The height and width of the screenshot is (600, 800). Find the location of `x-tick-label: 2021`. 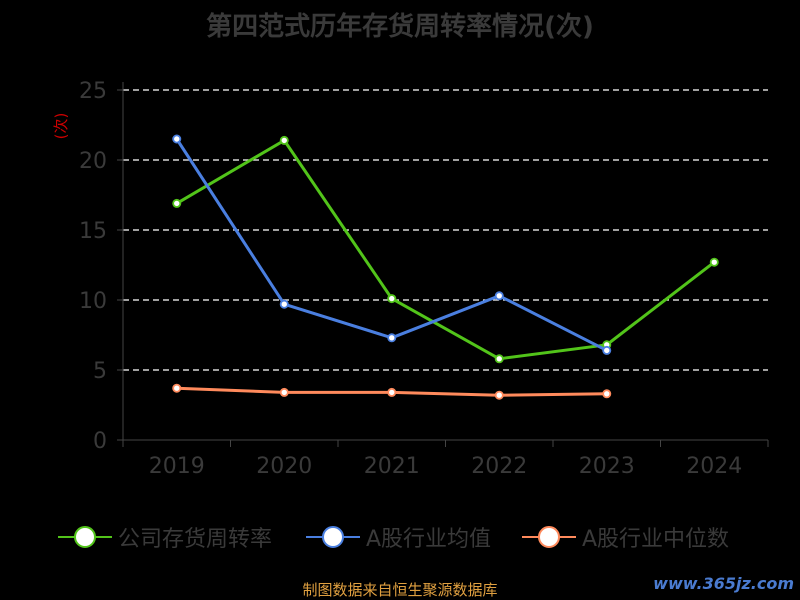

x-tick-label: 2021 is located at coordinates (392, 466).